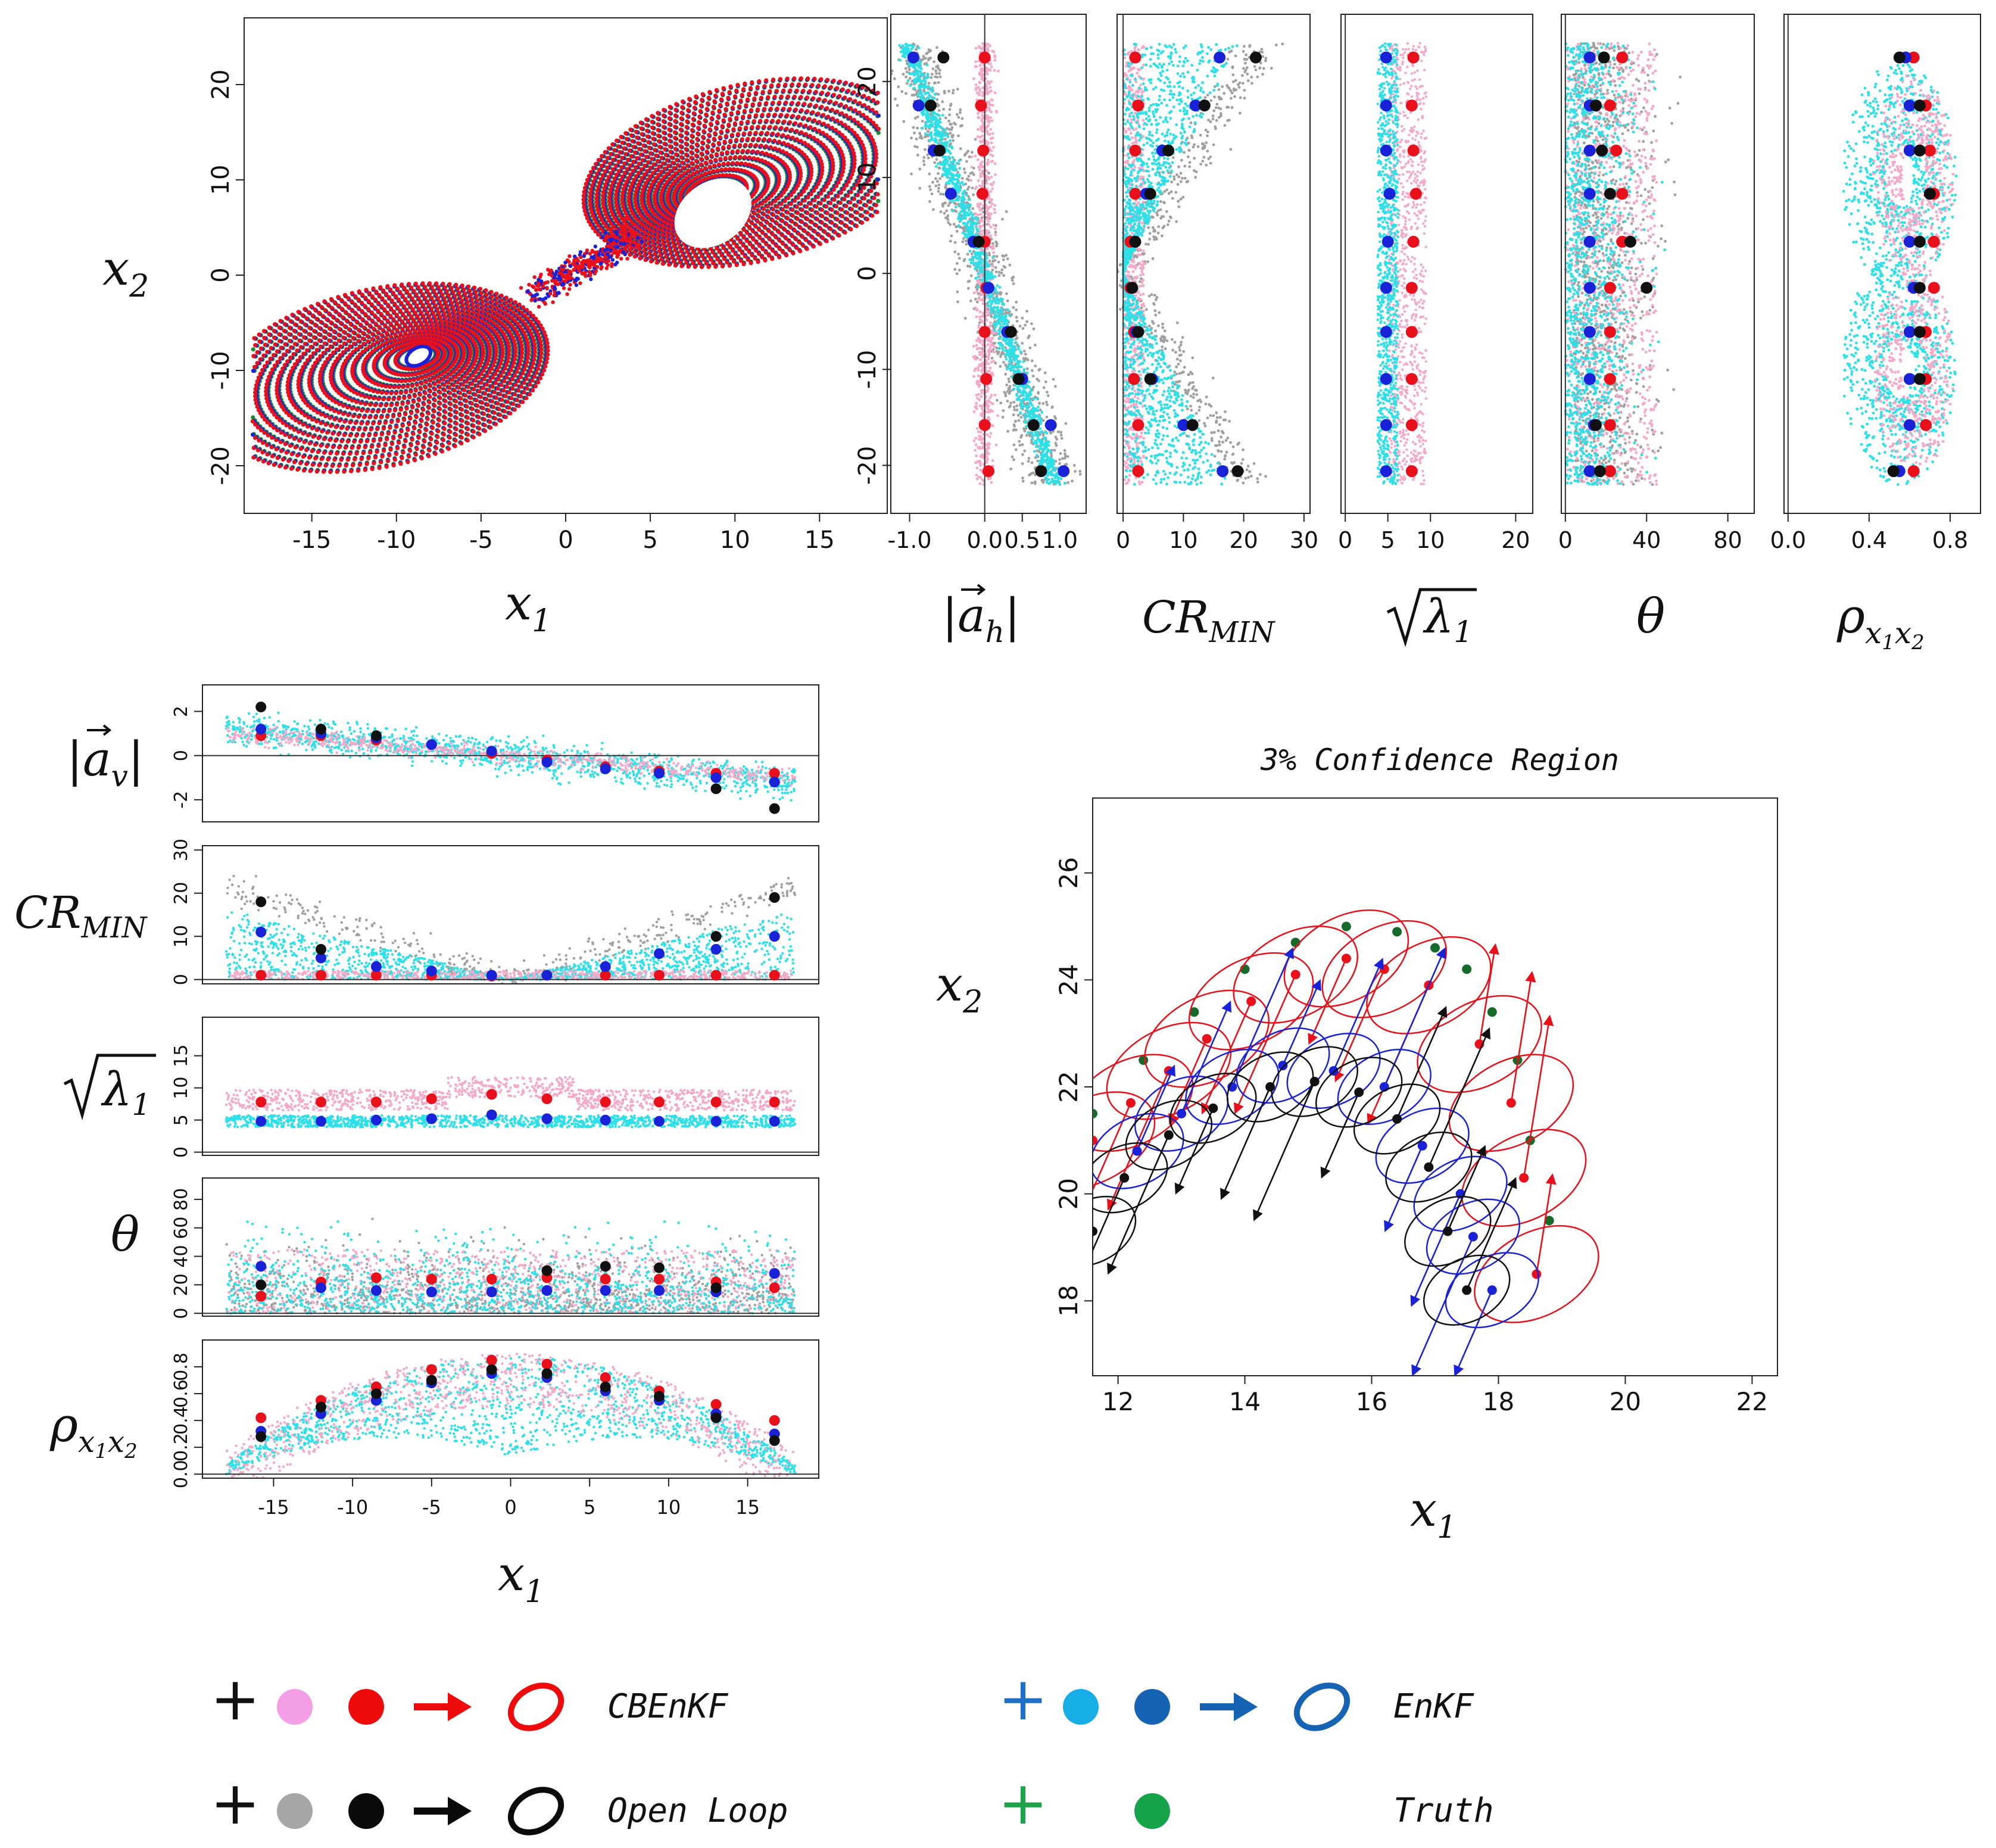 The height and width of the screenshot is (1848, 1996). I want to click on point-open-loop-ah, so click(940, 150).